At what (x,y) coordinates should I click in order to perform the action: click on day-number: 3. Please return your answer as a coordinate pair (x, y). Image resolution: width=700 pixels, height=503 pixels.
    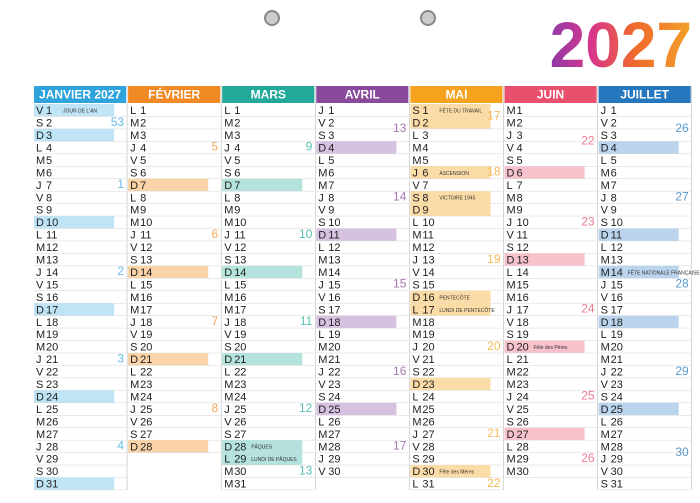
    Looking at the image, I should click on (520, 136).